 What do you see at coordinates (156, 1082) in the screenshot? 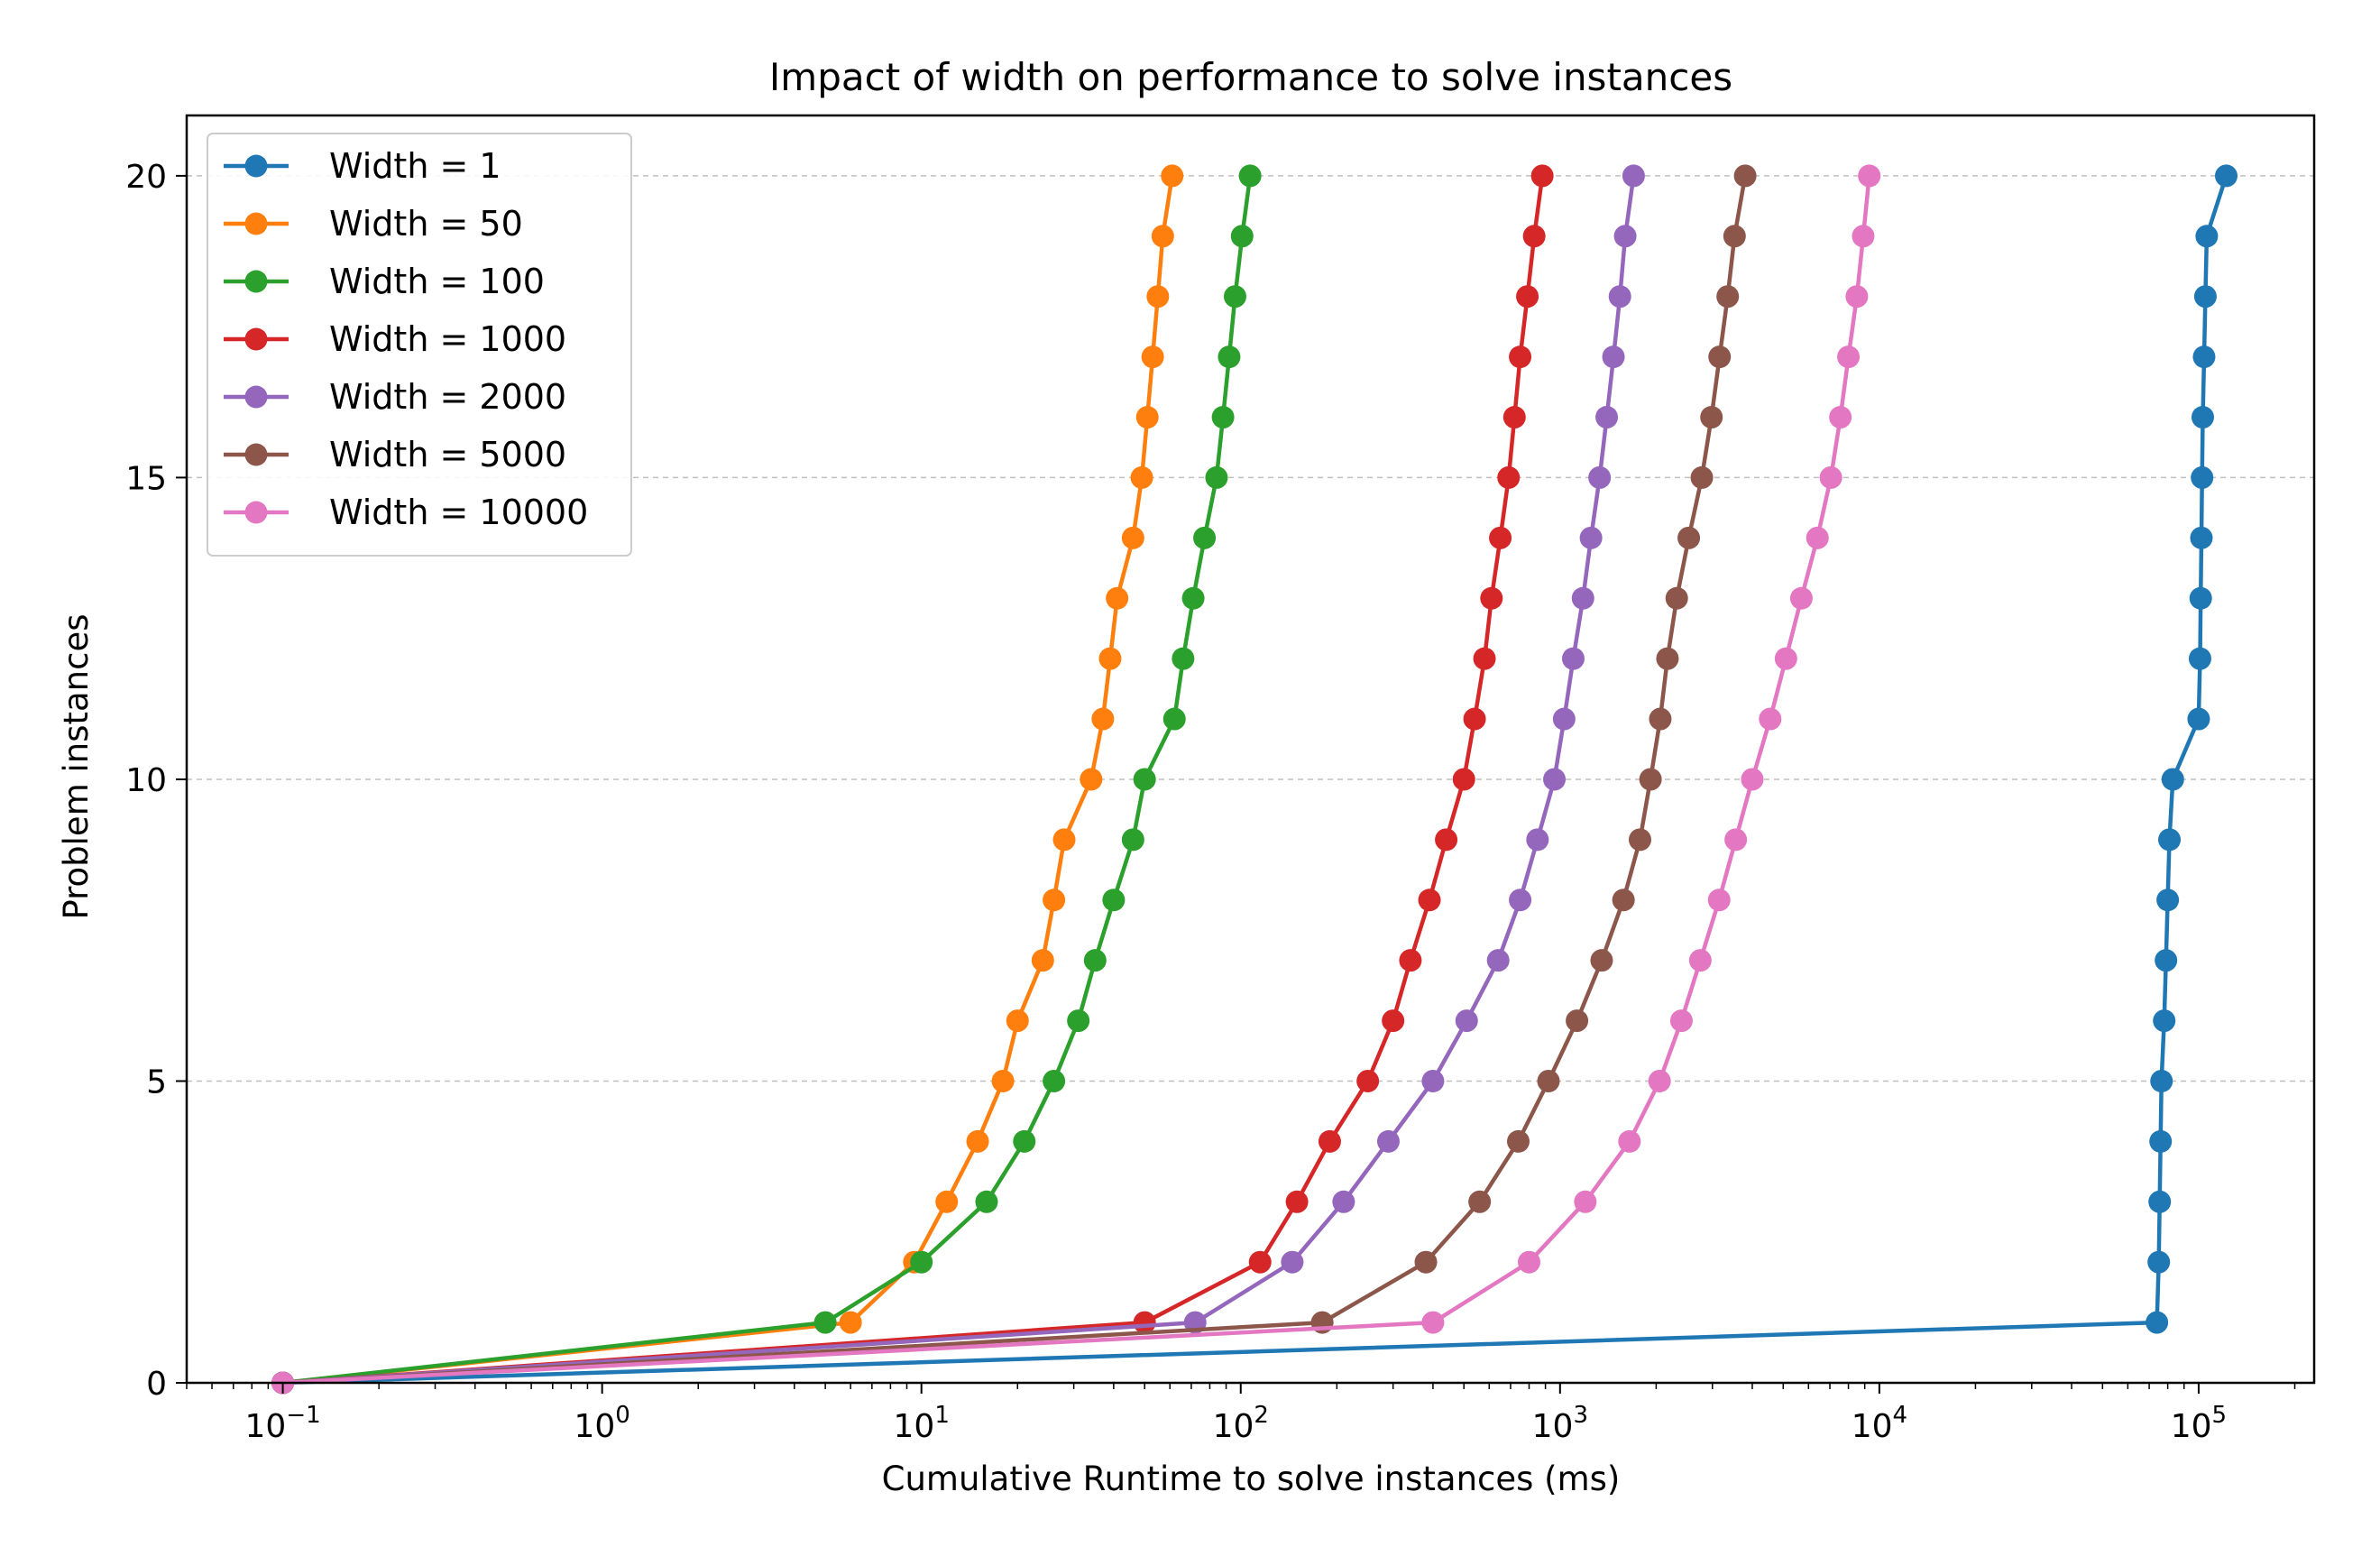
I see `y-tick-label: 5` at bounding box center [156, 1082].